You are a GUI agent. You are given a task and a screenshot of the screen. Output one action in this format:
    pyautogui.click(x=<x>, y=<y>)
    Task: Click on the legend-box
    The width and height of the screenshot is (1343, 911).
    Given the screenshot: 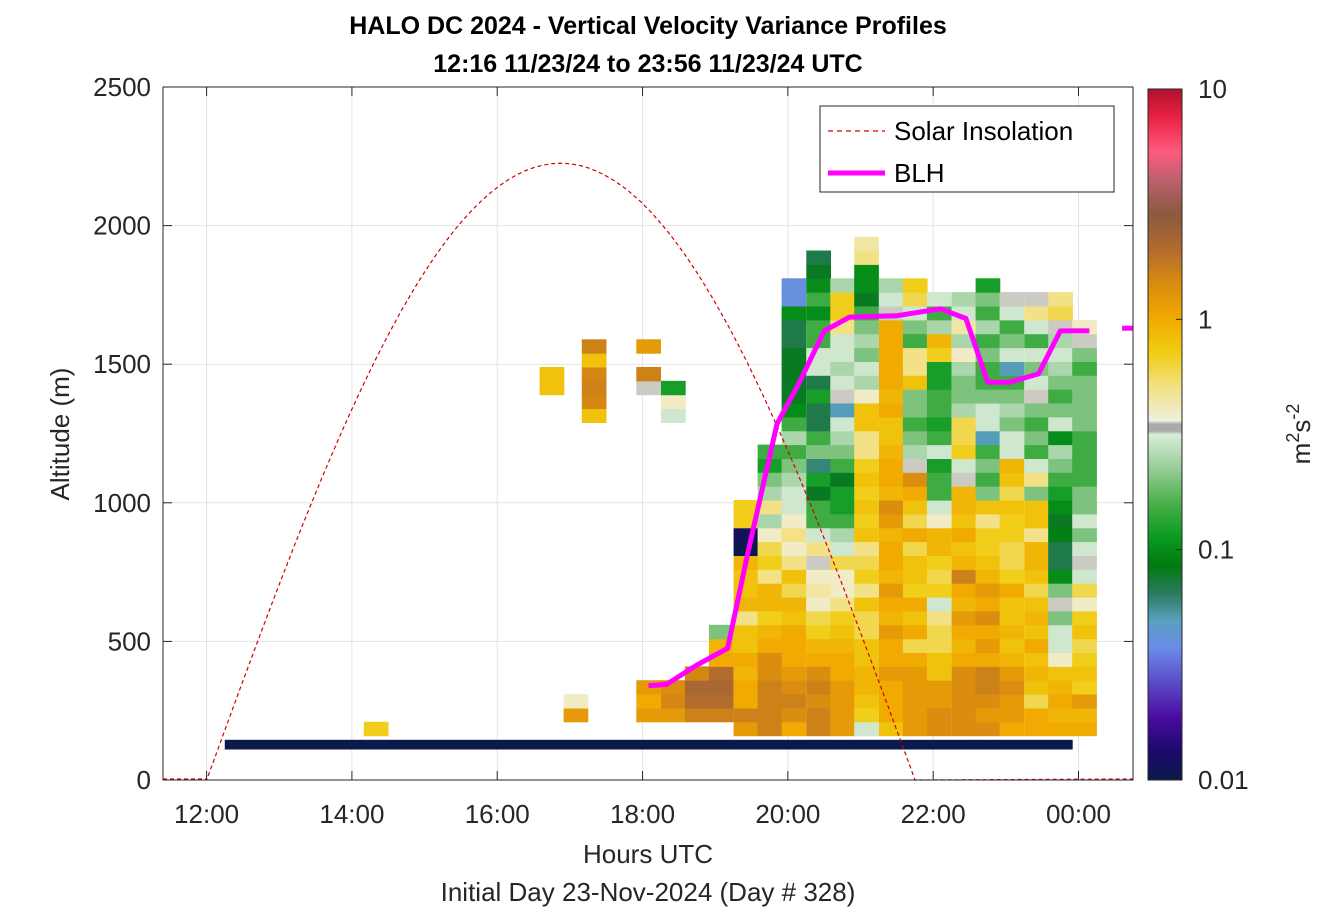 What is the action you would take?
    pyautogui.click(x=967, y=149)
    